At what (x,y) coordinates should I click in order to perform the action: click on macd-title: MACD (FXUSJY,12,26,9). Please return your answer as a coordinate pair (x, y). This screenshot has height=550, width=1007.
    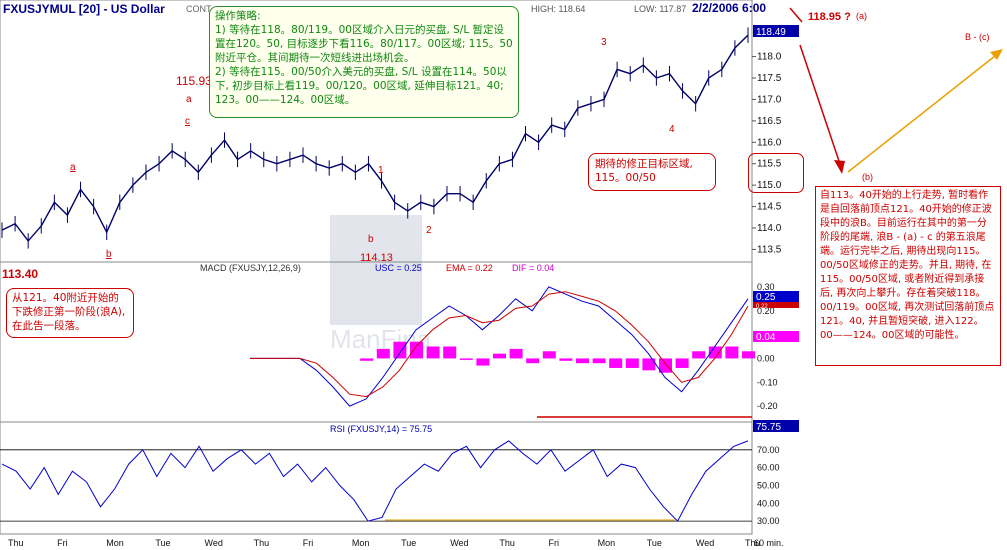
    Looking at the image, I should click on (250, 268).